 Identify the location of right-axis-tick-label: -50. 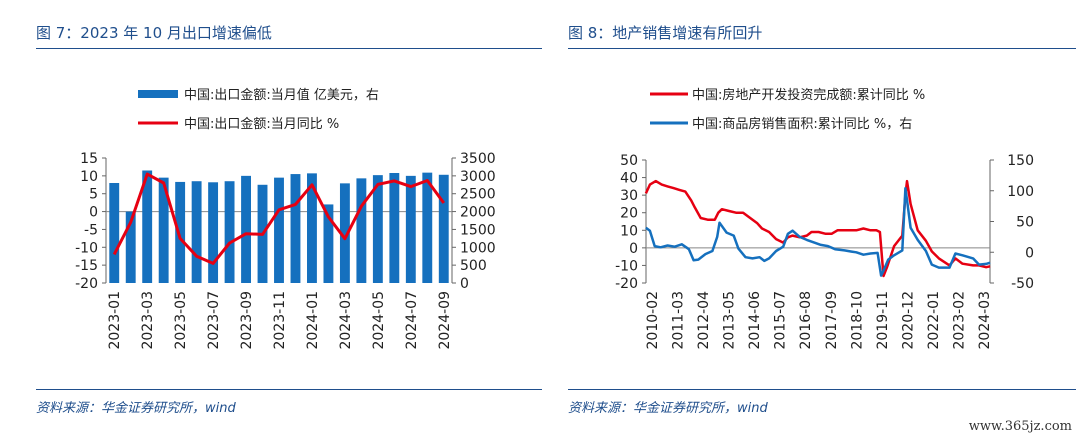
(1022, 284).